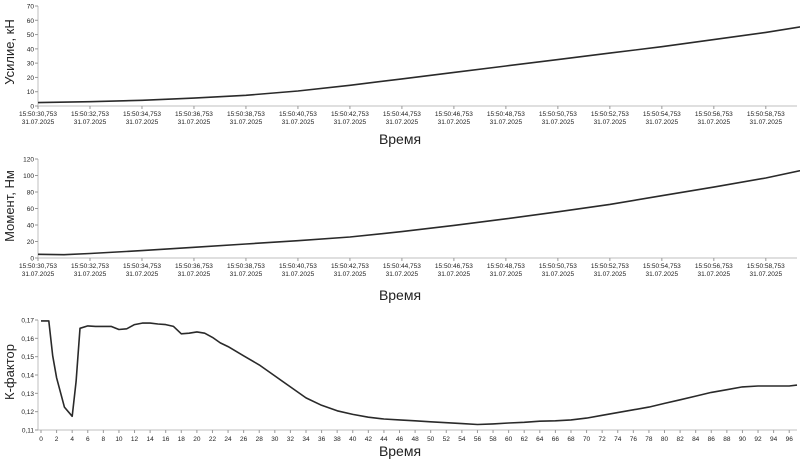 The height and width of the screenshot is (462, 800). Describe the element at coordinates (766, 266) in the screenshot. I see `torque-x-tick-time: 15:50:58,753` at that location.